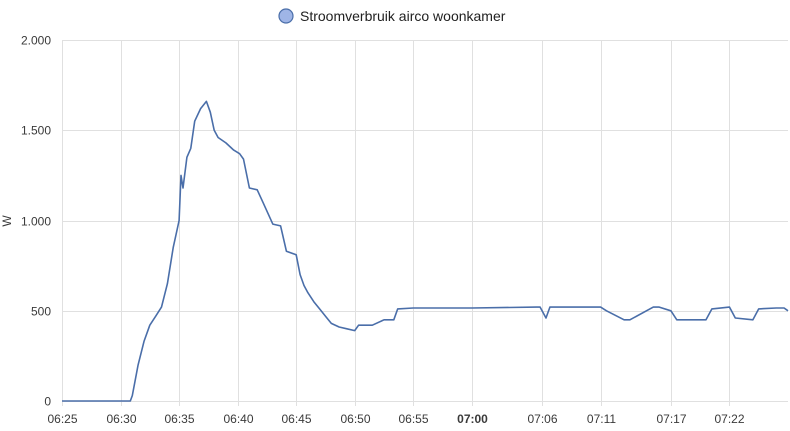 The width and height of the screenshot is (790, 431). What do you see at coordinates (296, 419) in the screenshot?
I see `x-tick-label: 06:45` at bounding box center [296, 419].